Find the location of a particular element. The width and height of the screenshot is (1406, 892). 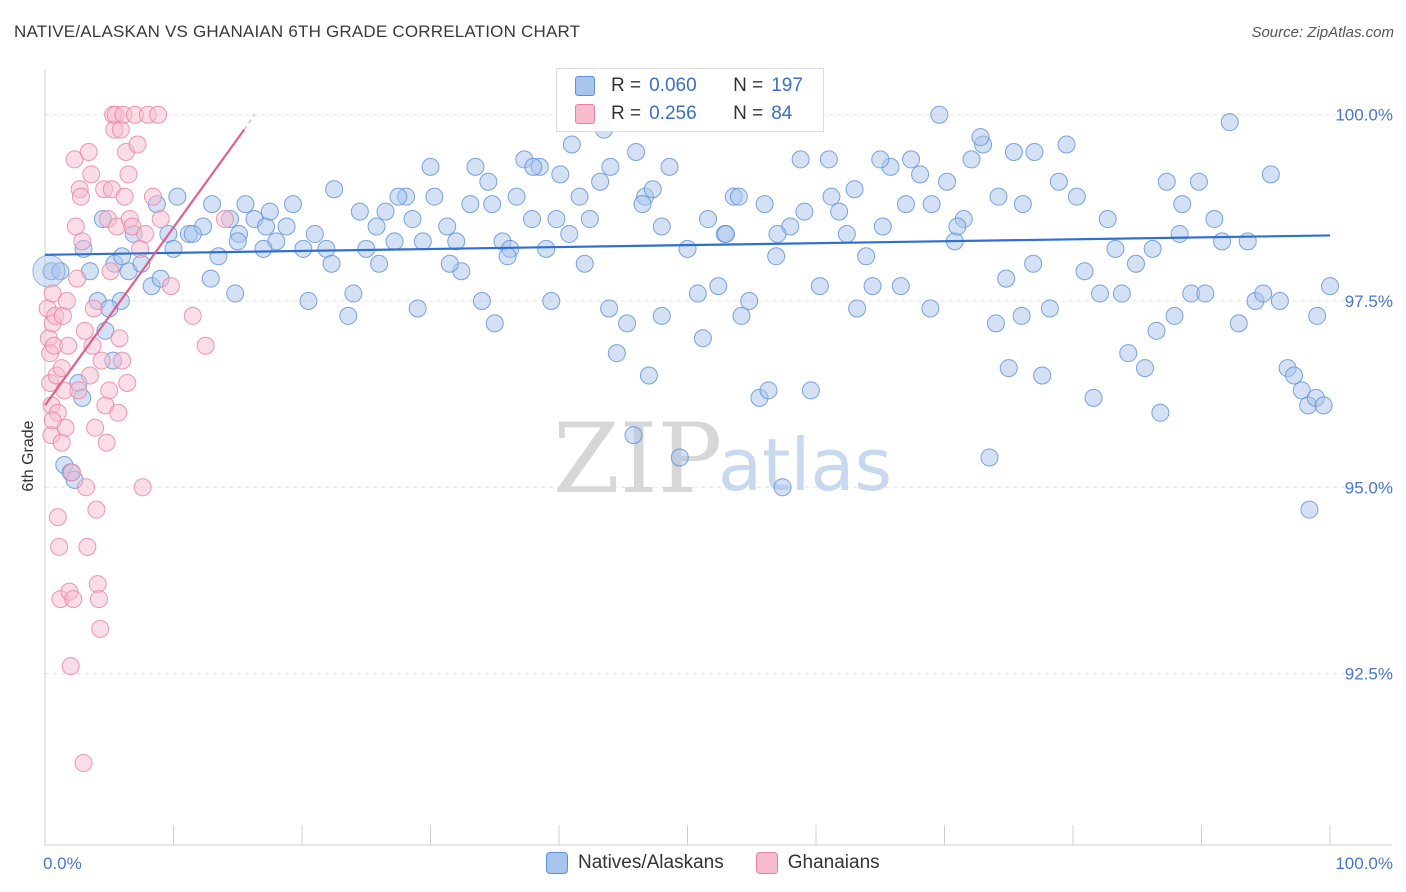

watermark-atlas: atlas is located at coordinates (805, 465).